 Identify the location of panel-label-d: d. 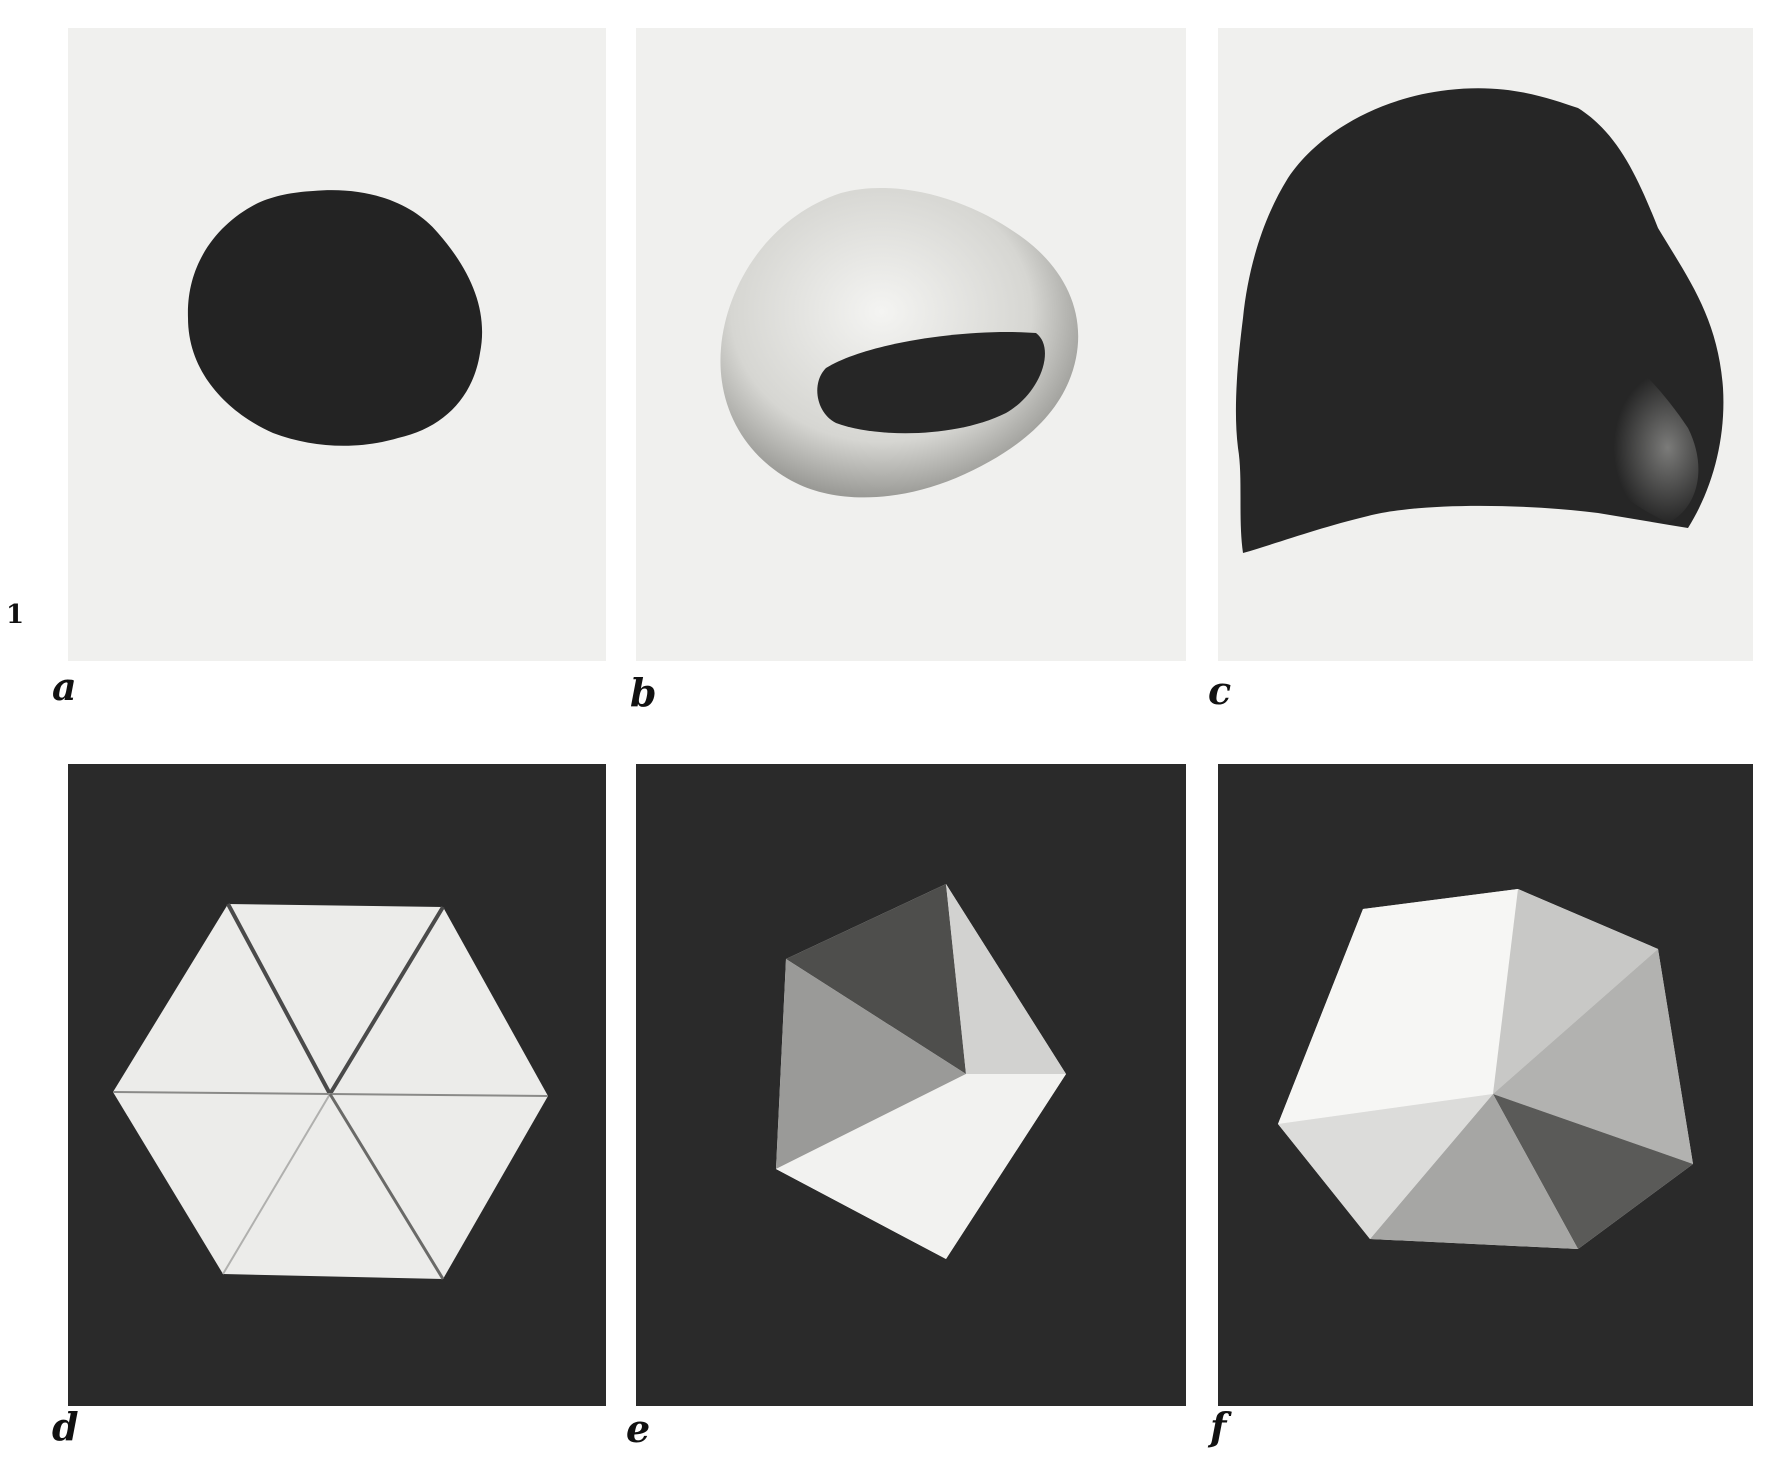
(65, 1426).